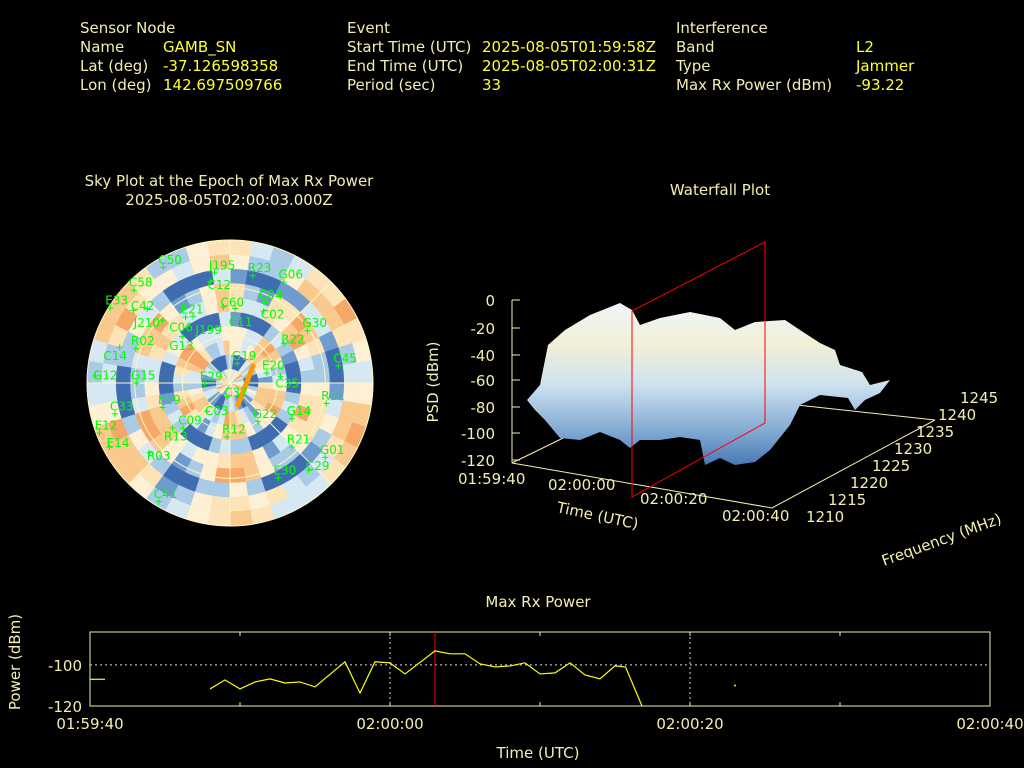 The width and height of the screenshot is (1024, 768). Describe the element at coordinates (979, 398) in the screenshot. I see `frequency-tick-label: 1245` at that location.